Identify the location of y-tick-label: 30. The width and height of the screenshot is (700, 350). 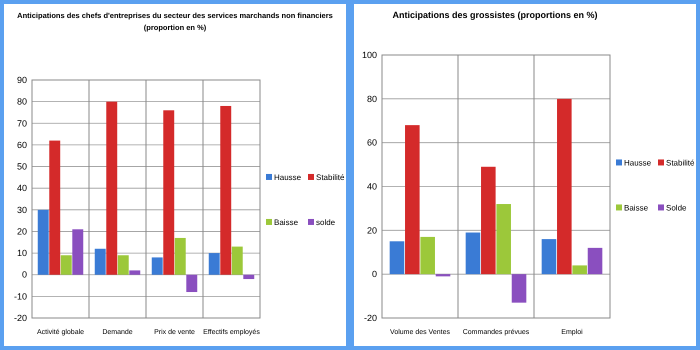
(21, 209).